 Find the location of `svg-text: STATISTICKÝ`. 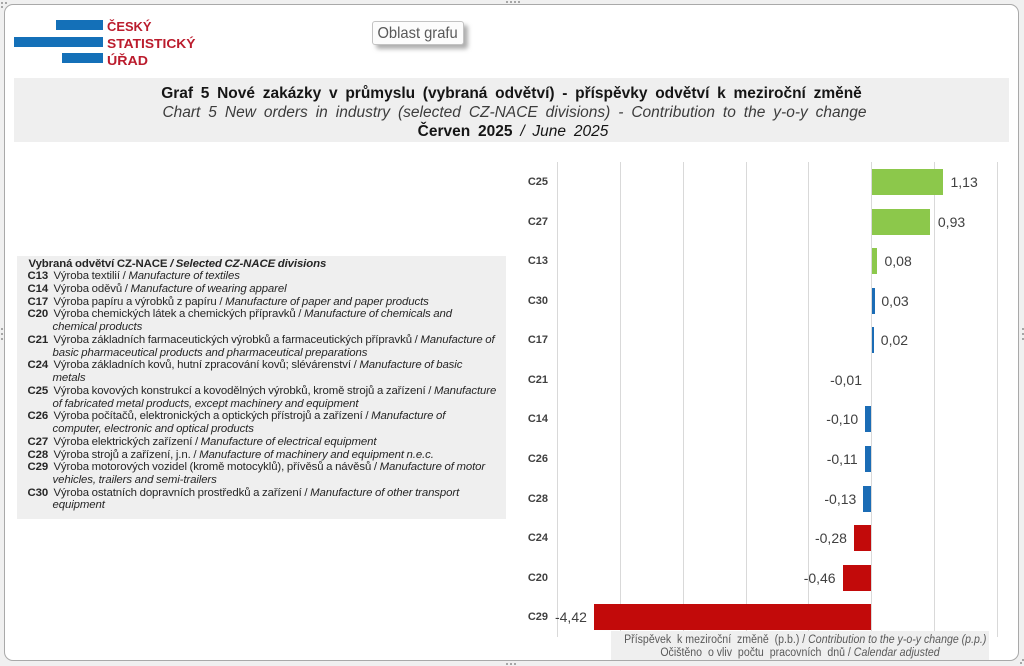

svg-text: STATISTICKÝ is located at coordinates (151, 43).